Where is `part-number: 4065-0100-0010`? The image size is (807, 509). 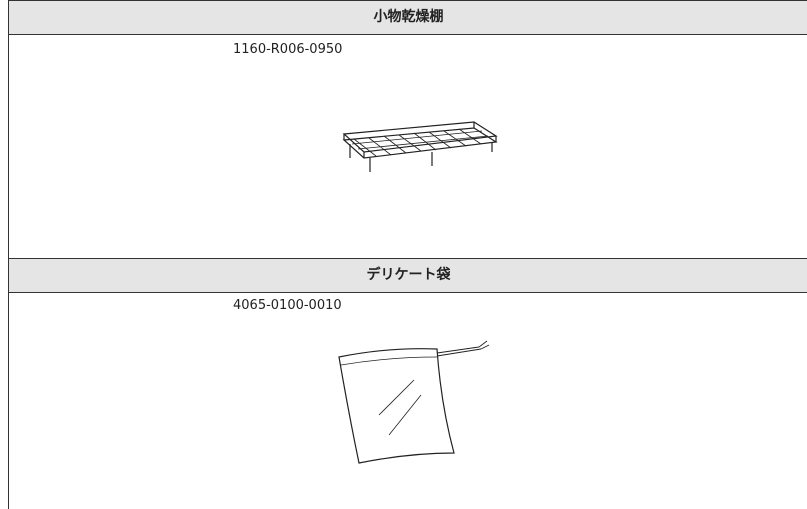 part-number: 4065-0100-0010 is located at coordinates (287, 305).